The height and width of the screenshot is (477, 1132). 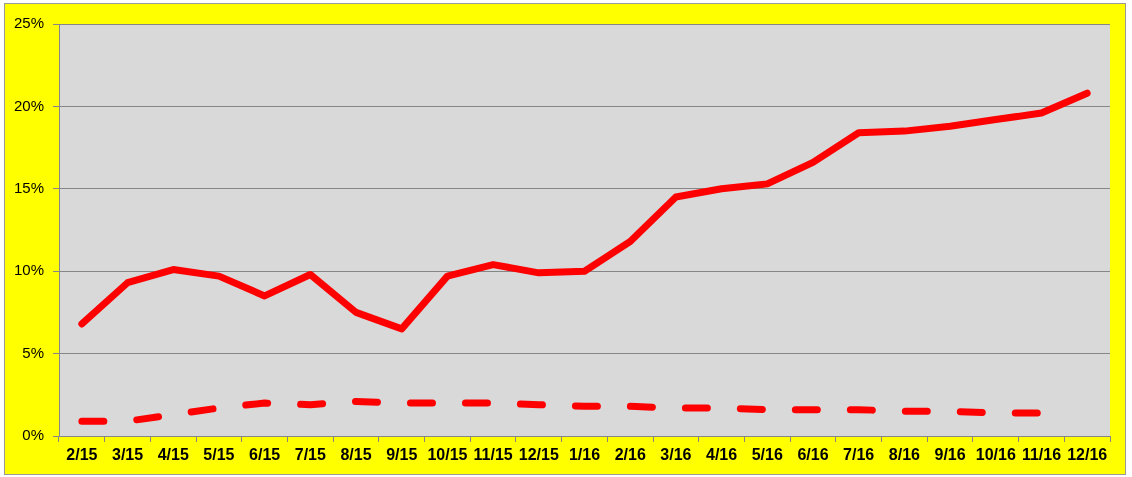 I want to click on x-tick-label: 9/15, so click(x=402, y=455).